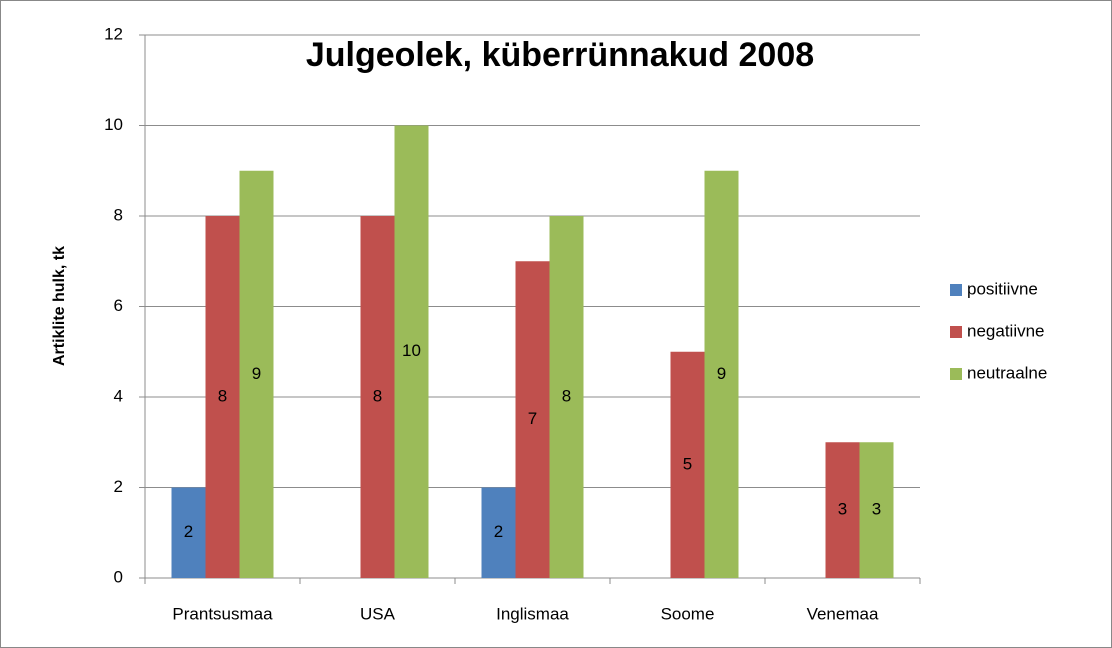 The image size is (1112, 648). Describe the element at coordinates (688, 613) in the screenshot. I see `x-tick-label: Soome` at that location.